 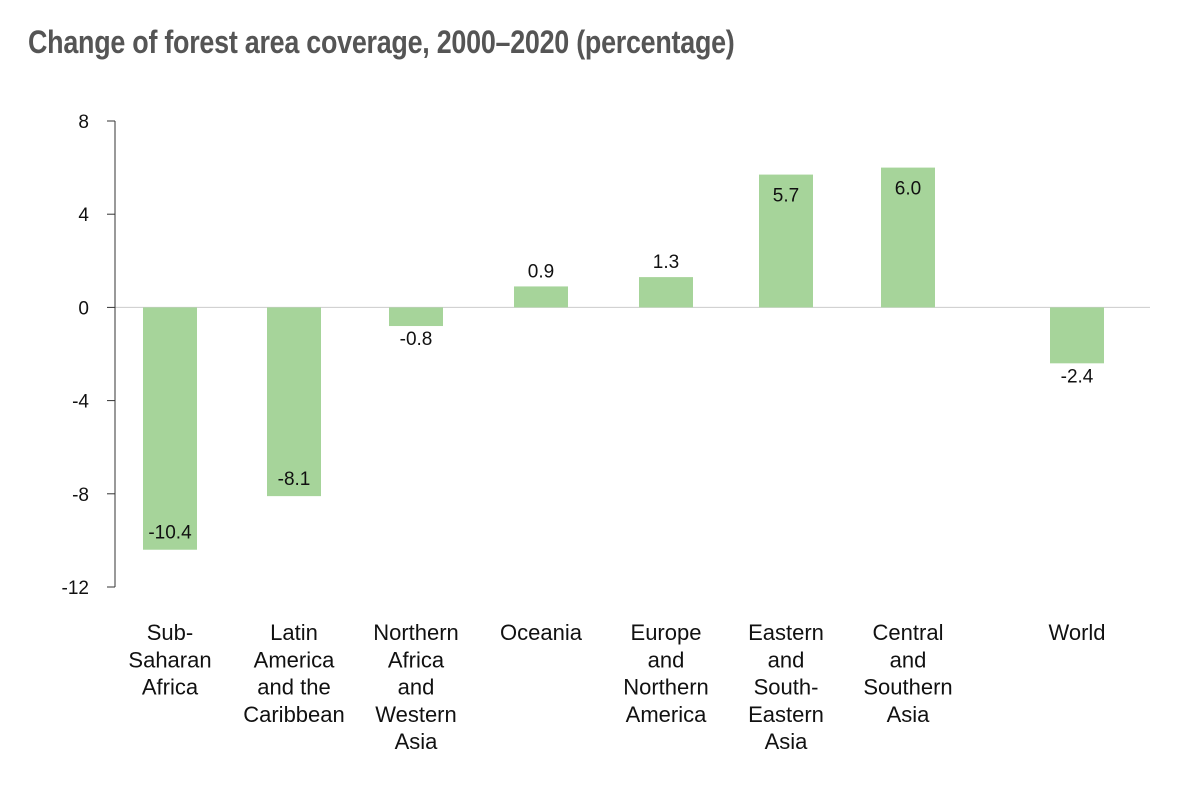 I want to click on category-label-line: Sub-, so click(x=170, y=632).